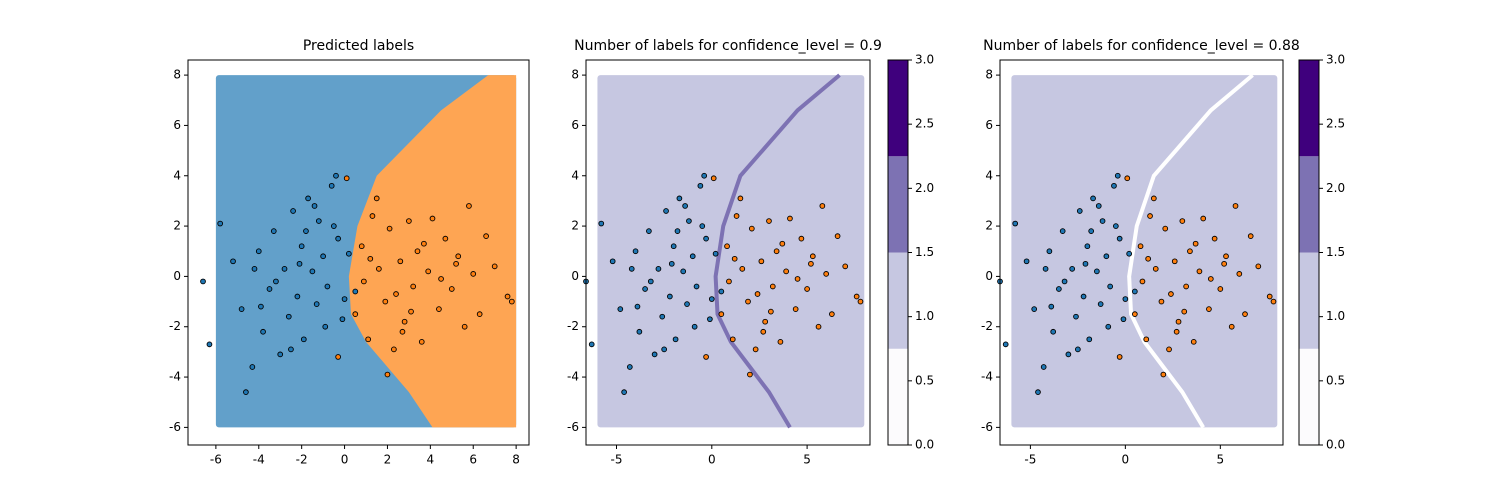 The width and height of the screenshot is (1500, 500). Describe the element at coordinates (1190, 251) in the screenshot. I see `boundary-line` at that location.